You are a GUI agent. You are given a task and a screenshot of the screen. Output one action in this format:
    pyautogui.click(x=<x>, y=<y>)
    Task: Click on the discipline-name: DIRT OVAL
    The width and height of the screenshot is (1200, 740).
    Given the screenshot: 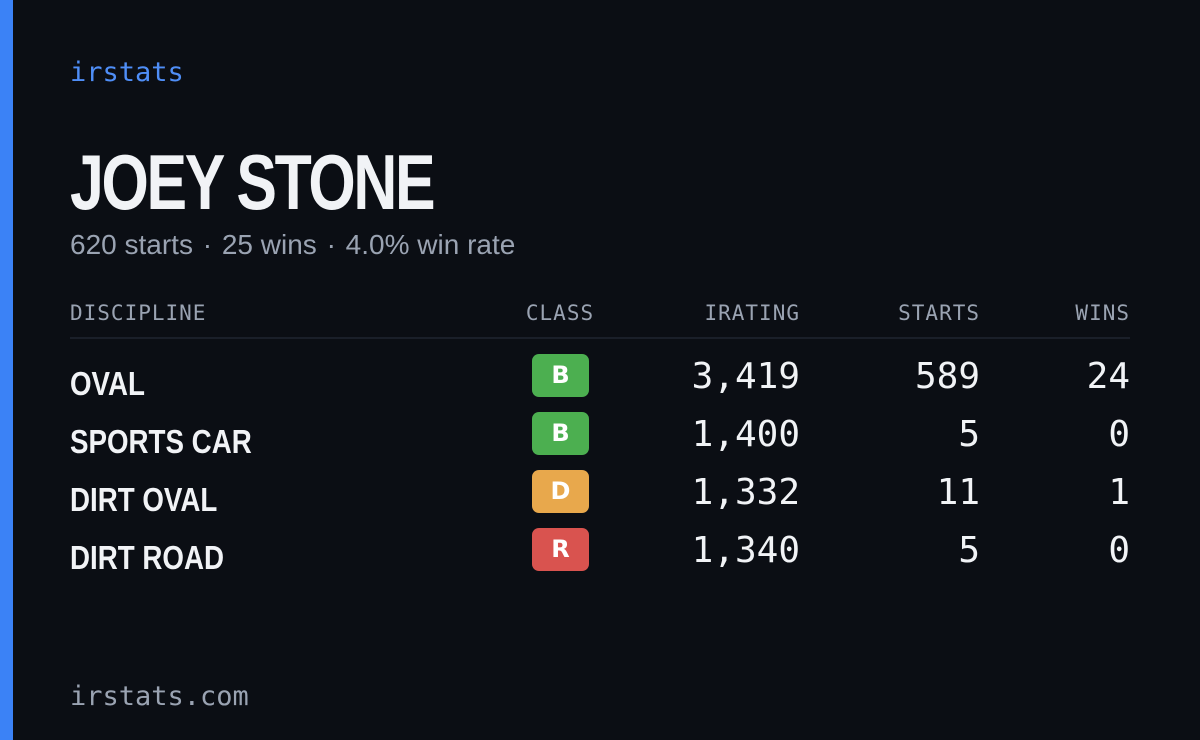 What is the action you would take?
    pyautogui.click(x=144, y=499)
    